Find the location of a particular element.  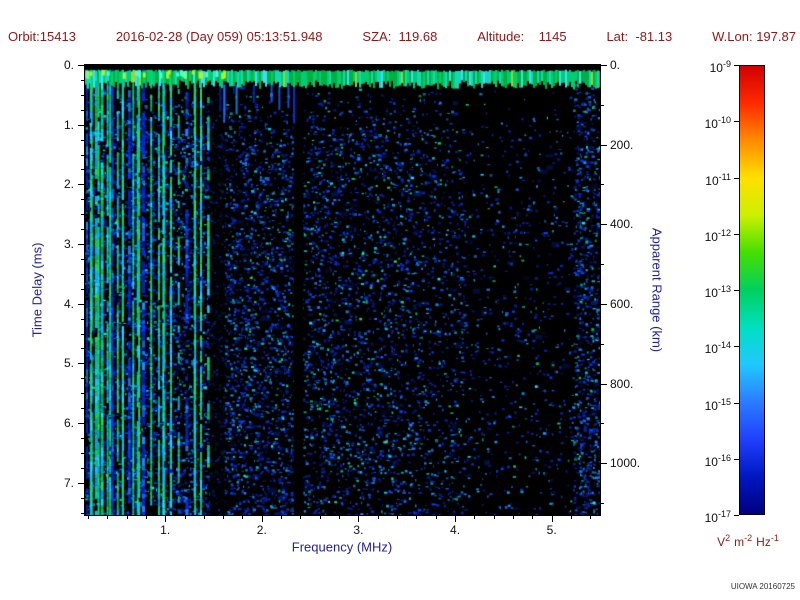

credit-text: UIOWA 20160725 is located at coordinates (762, 586).